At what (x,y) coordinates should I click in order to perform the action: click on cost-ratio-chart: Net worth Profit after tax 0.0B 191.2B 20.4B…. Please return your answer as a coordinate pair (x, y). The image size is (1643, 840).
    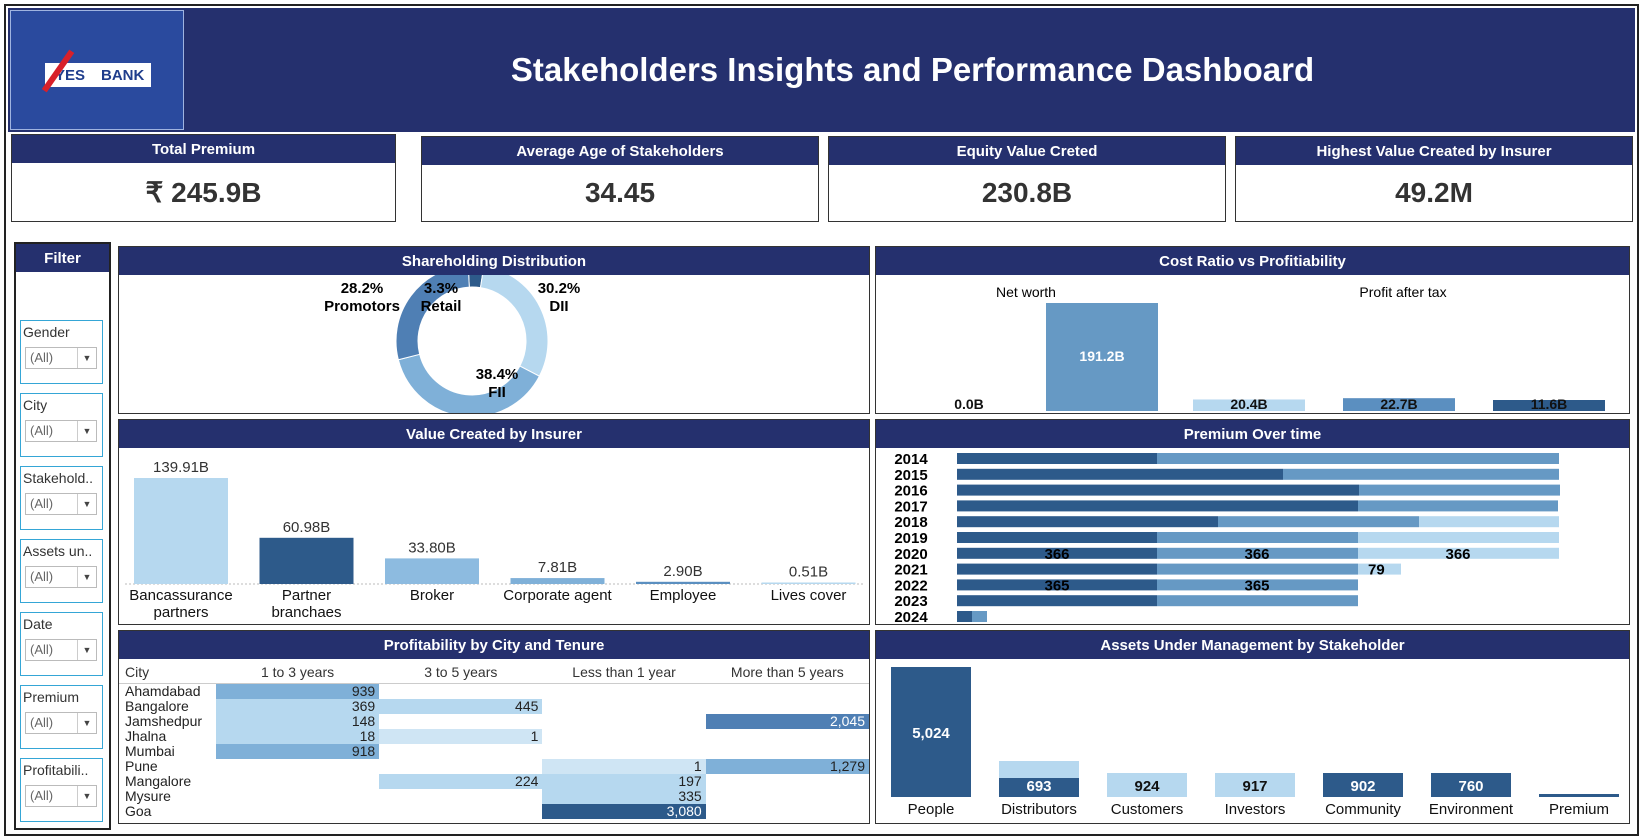
    Looking at the image, I should click on (1279, 348).